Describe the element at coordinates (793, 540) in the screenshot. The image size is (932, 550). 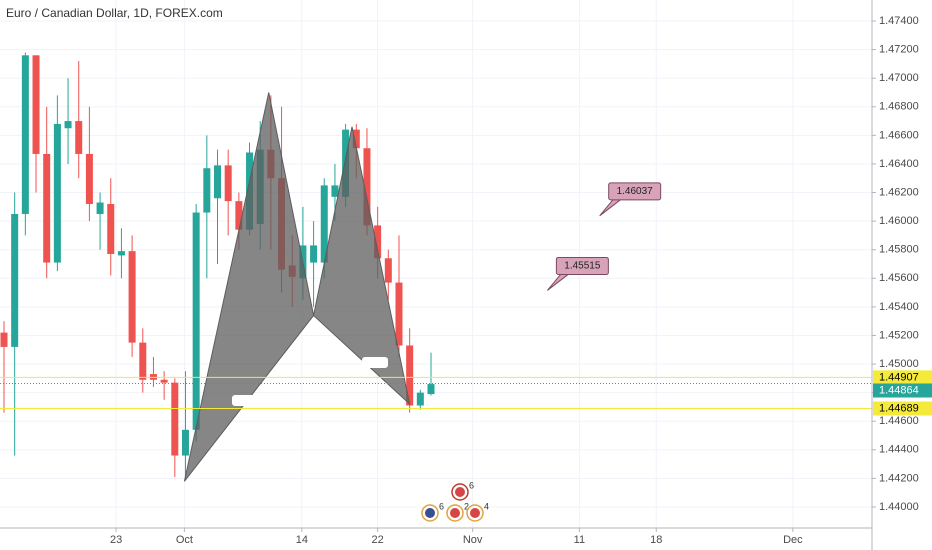
I see `x-tick-label: Dec` at that location.